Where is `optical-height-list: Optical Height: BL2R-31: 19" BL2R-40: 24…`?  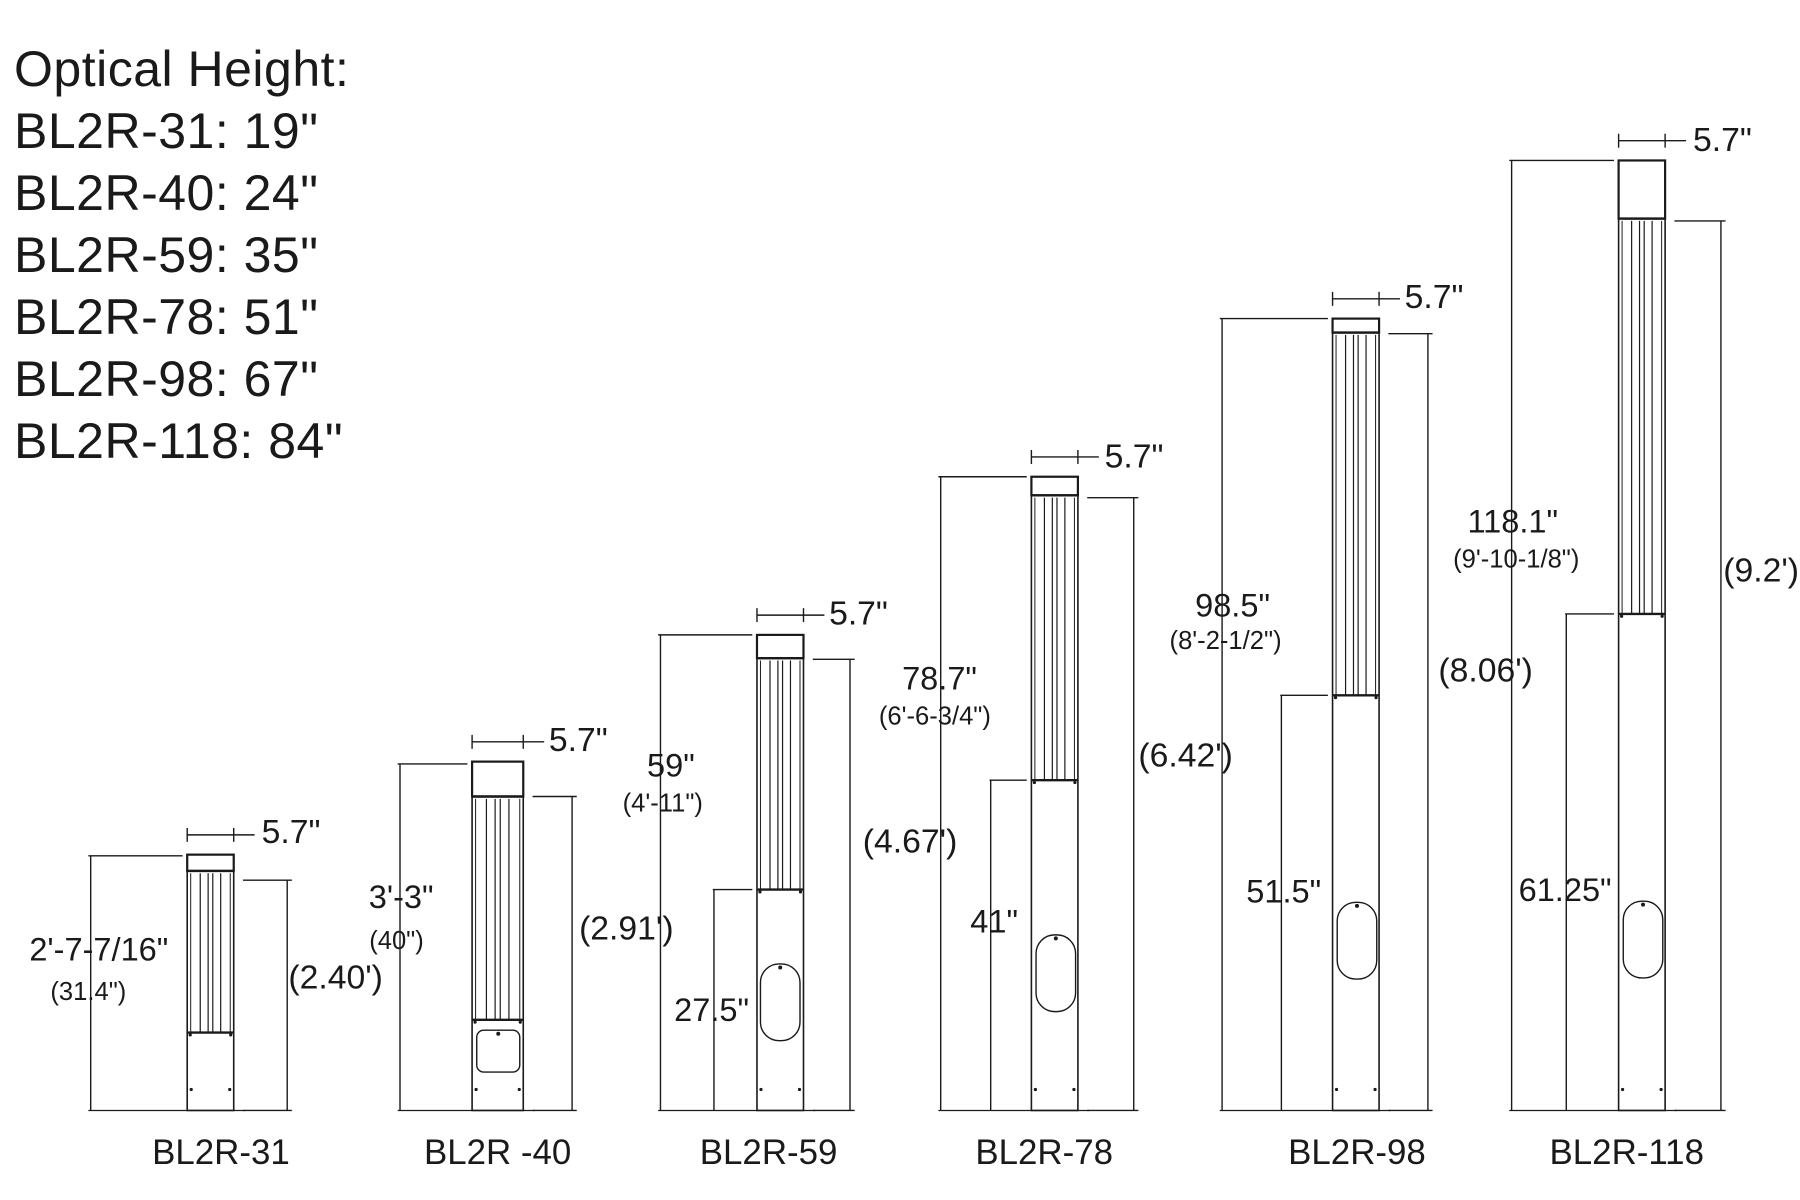 optical-height-list: Optical Height: BL2R-31: 19" BL2R-40: 24… is located at coordinates (181, 255).